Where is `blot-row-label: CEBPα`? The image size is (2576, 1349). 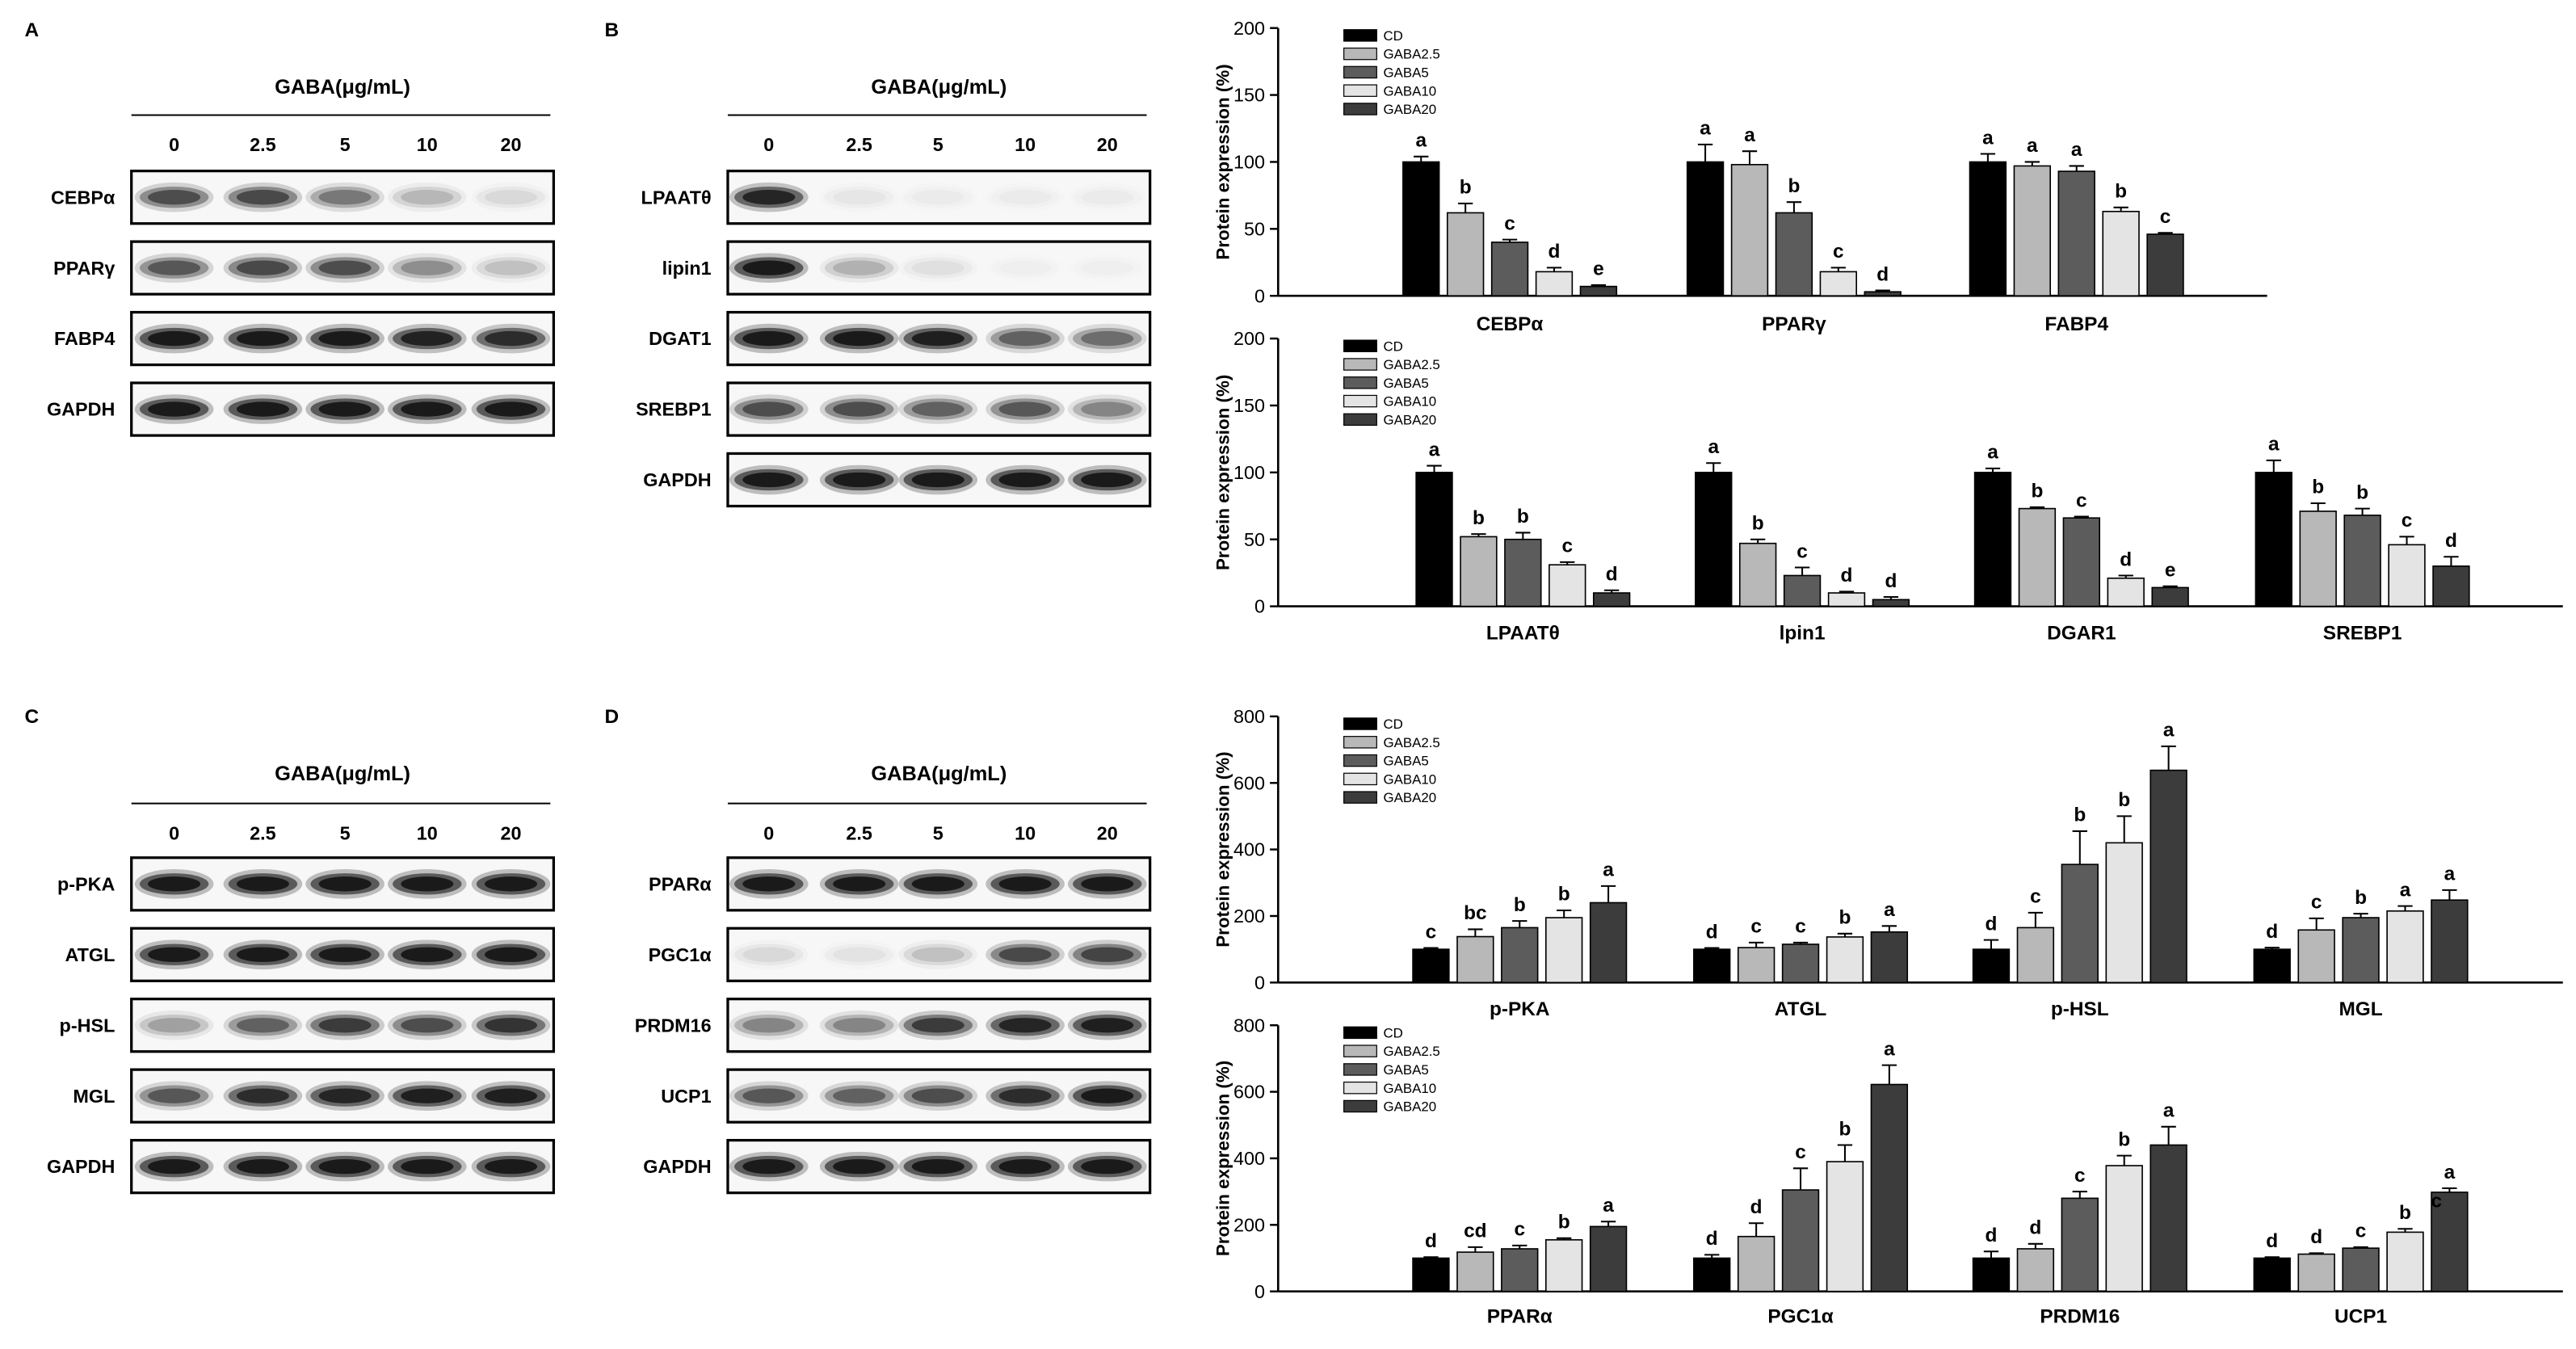 blot-row-label: CEBPα is located at coordinates (84, 197).